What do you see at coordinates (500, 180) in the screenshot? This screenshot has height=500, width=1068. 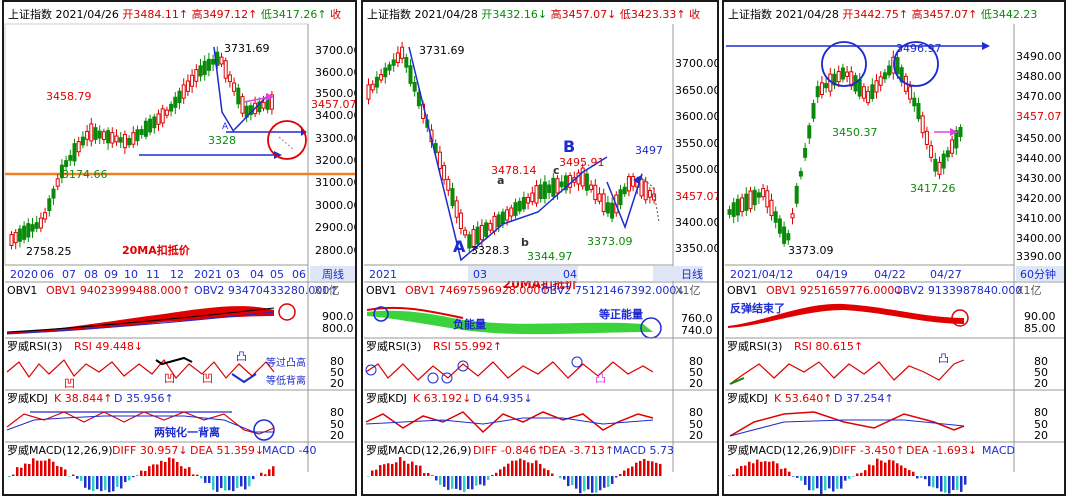 I see `svg-text: a` at bounding box center [500, 180].